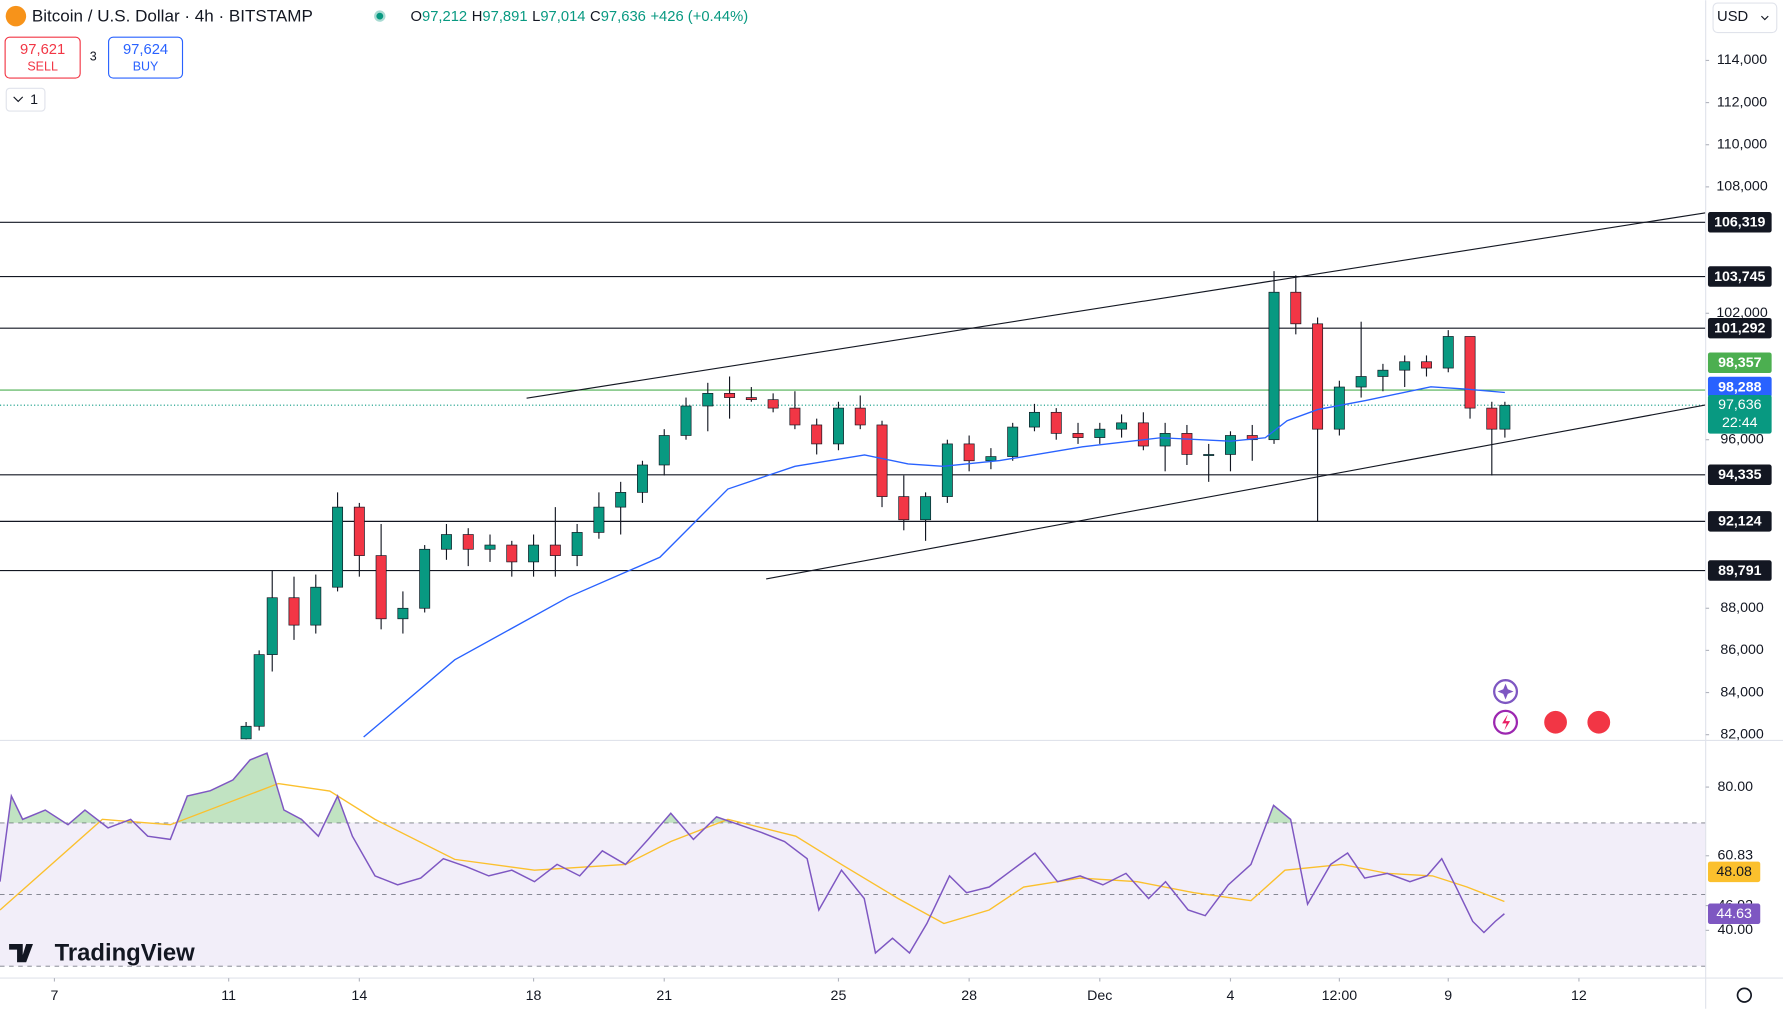 The image size is (1783, 1009). Describe the element at coordinates (1579, 996) in the screenshot. I see `x-tick-label: 12` at that location.